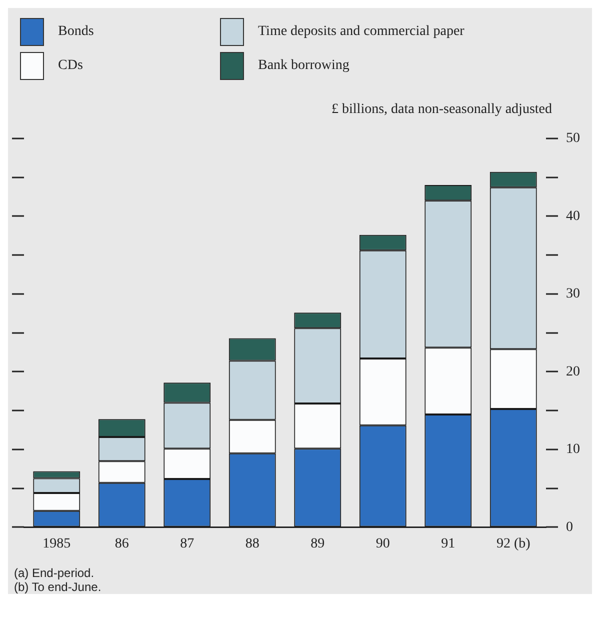 The height and width of the screenshot is (618, 600). I want to click on y-axis-title: £ billions, data non-seasonally adjusted, so click(441, 110).